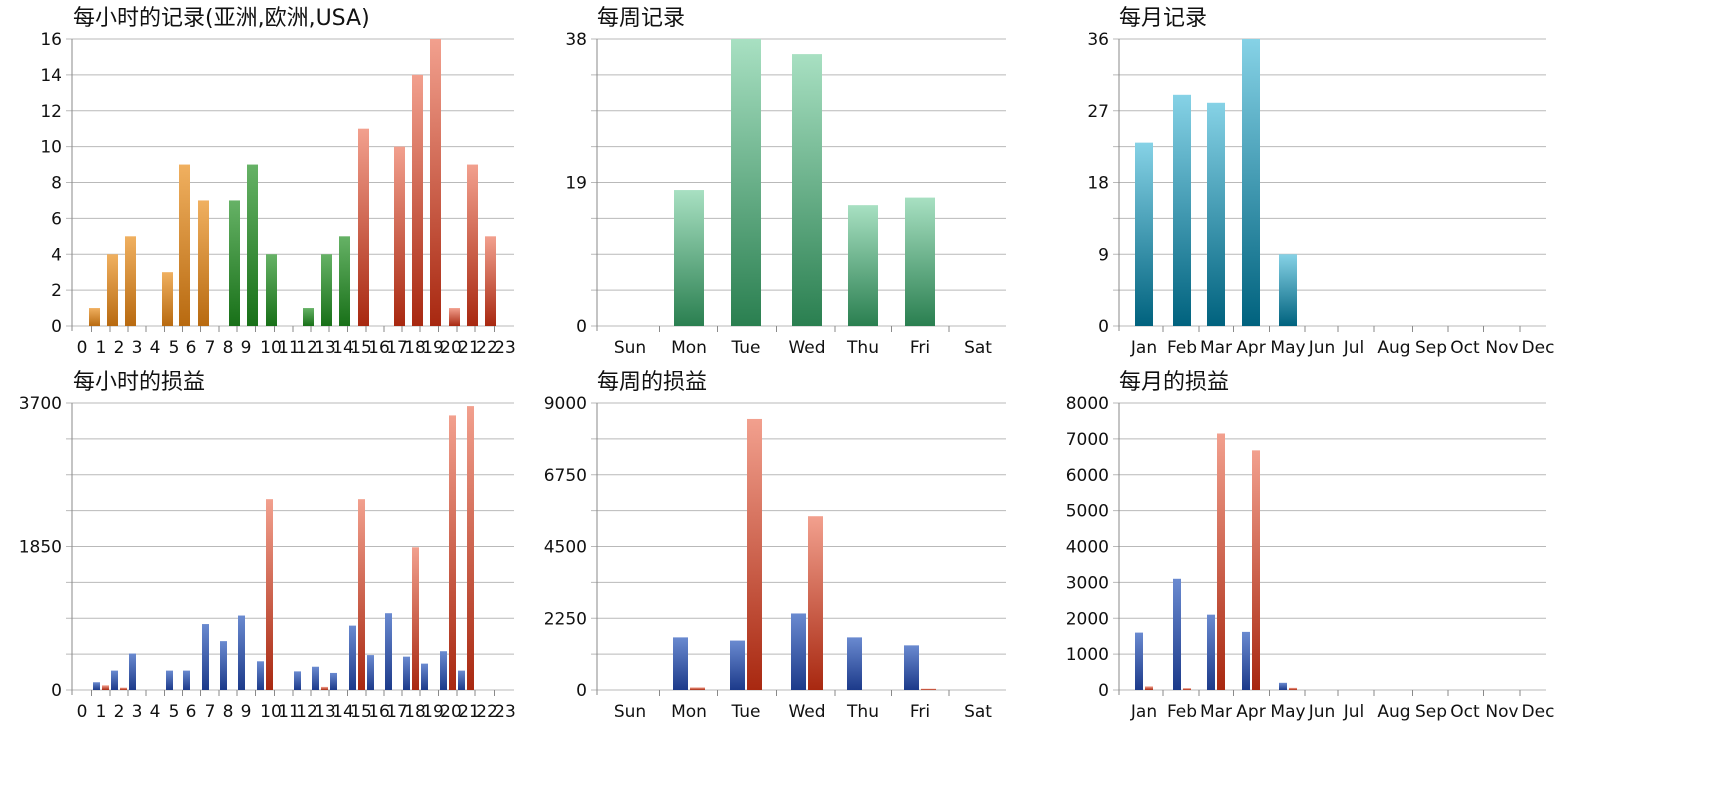 This screenshot has width=1720, height=800. I want to click on x-tick-label: 17, so click(397, 348).